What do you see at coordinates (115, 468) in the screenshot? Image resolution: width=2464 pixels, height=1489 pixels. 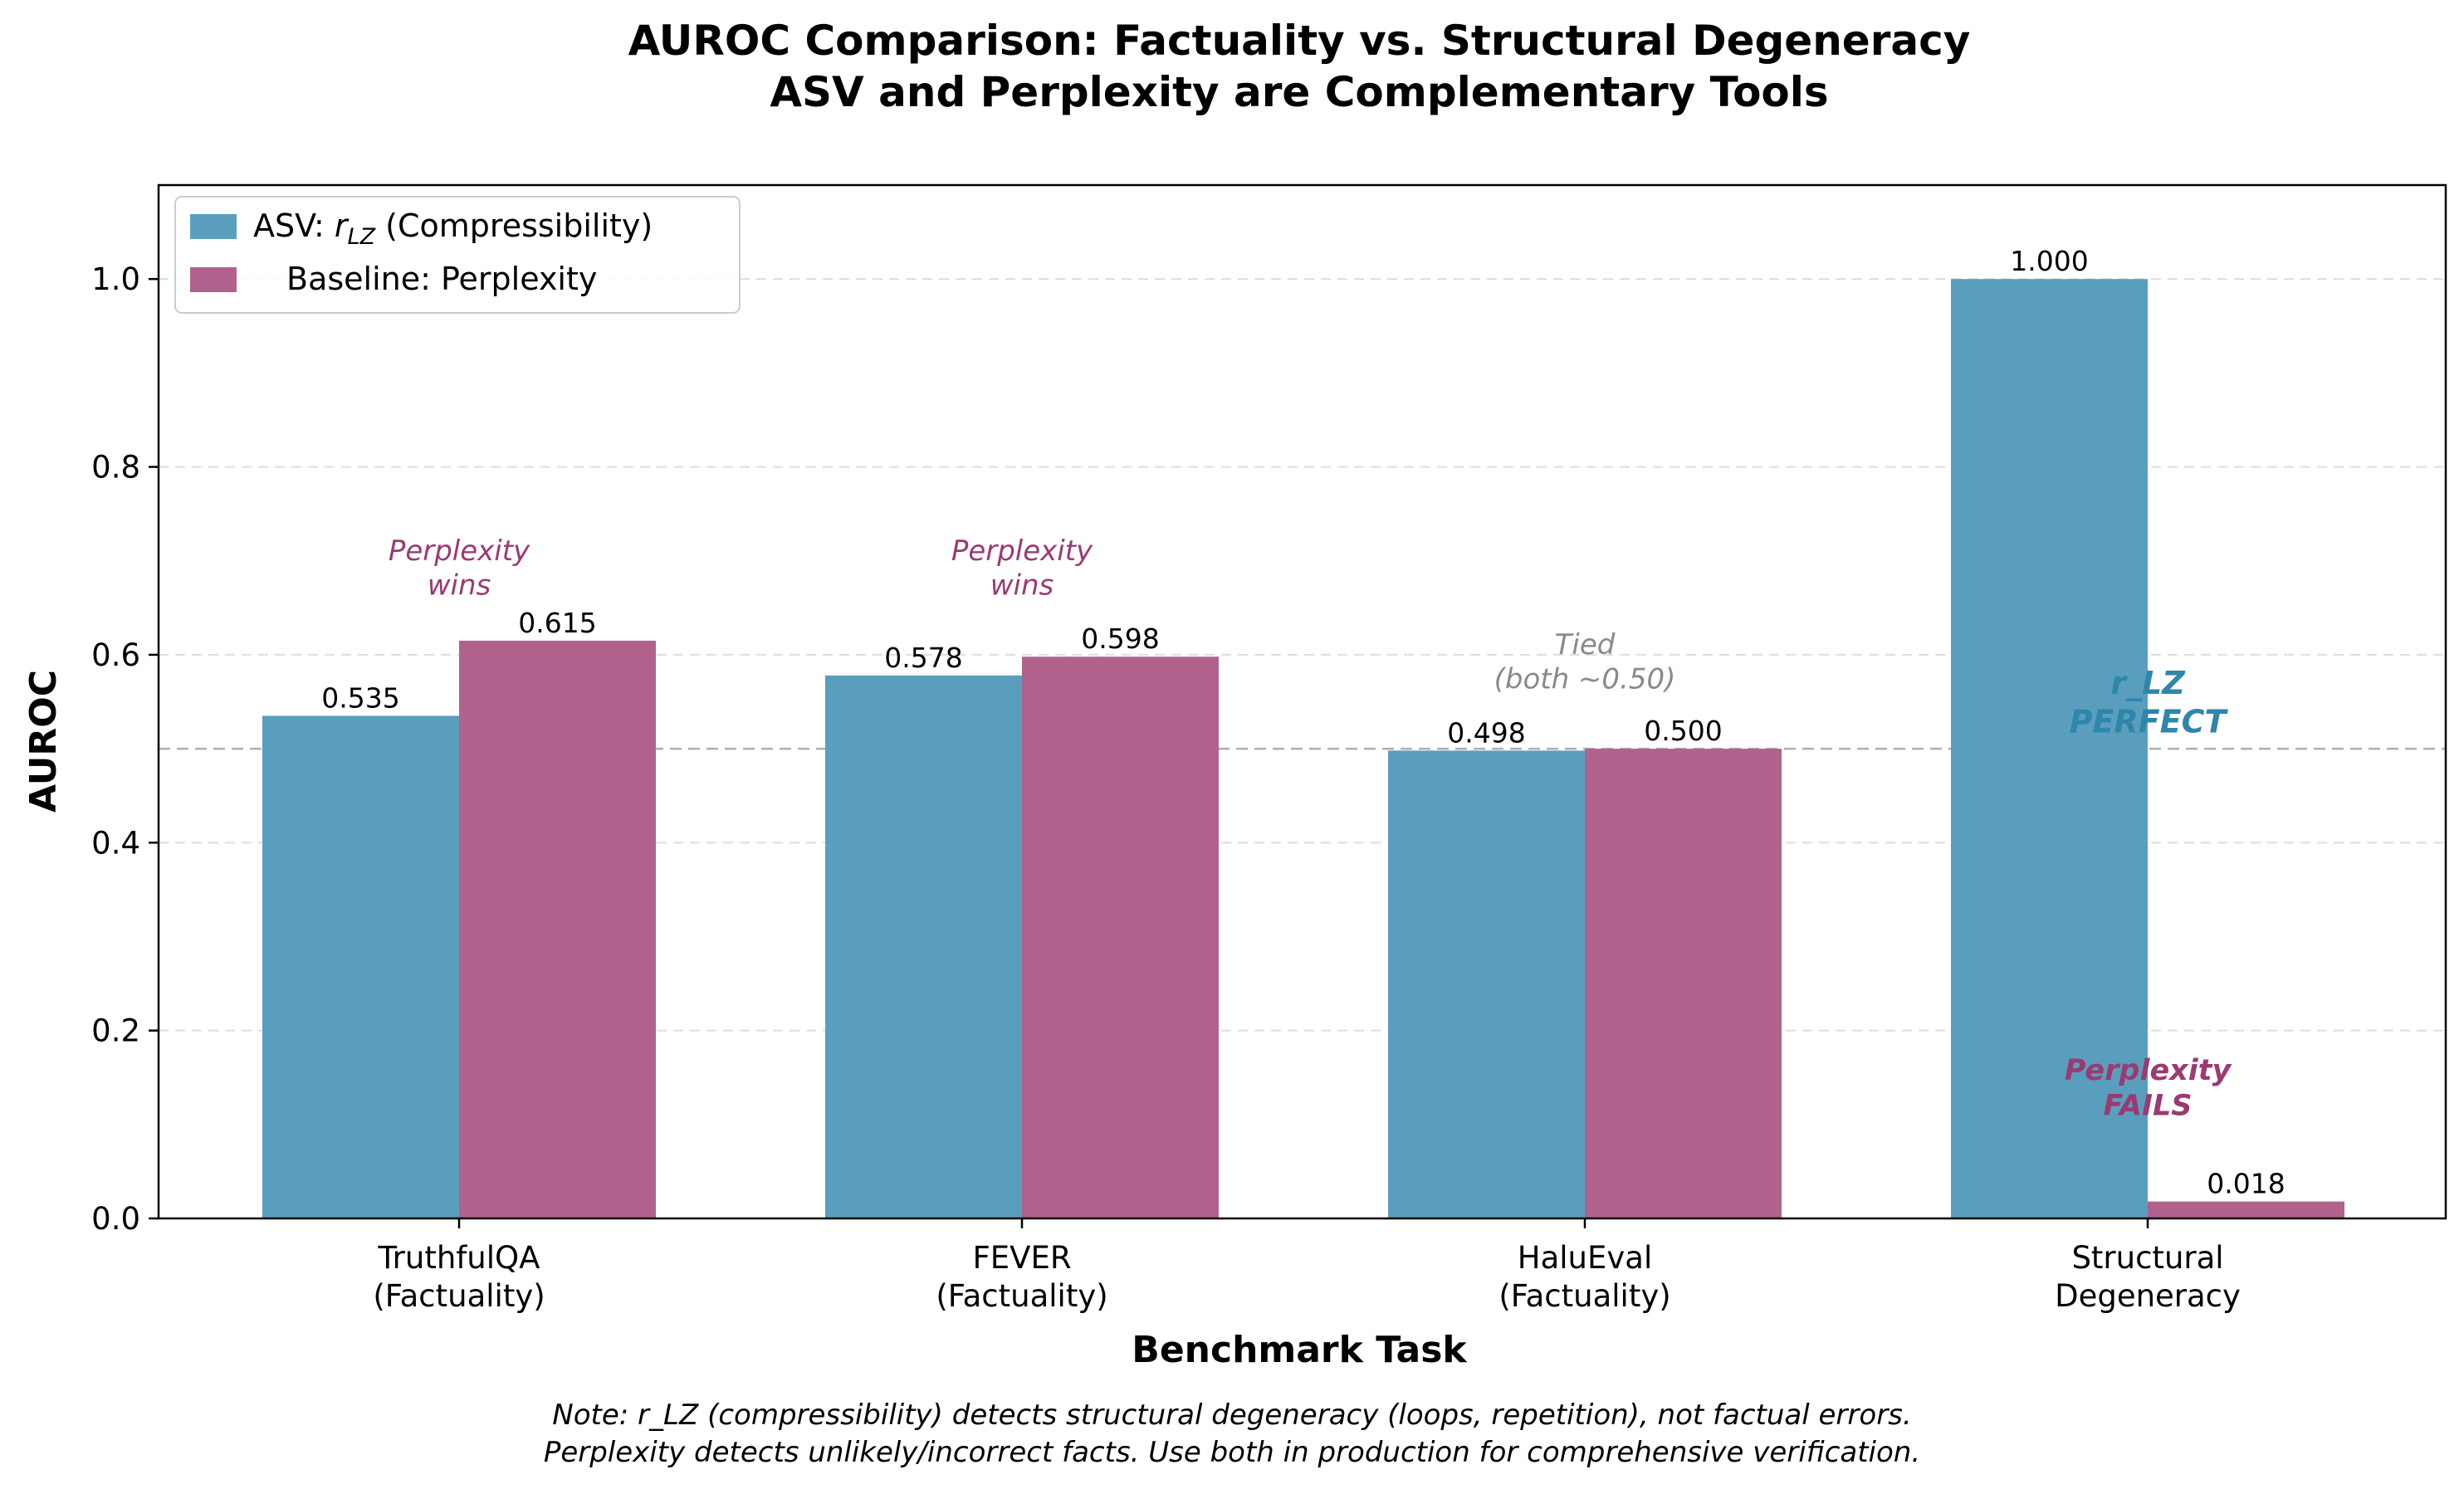 I see `y-tick-label: 0.8` at bounding box center [115, 468].